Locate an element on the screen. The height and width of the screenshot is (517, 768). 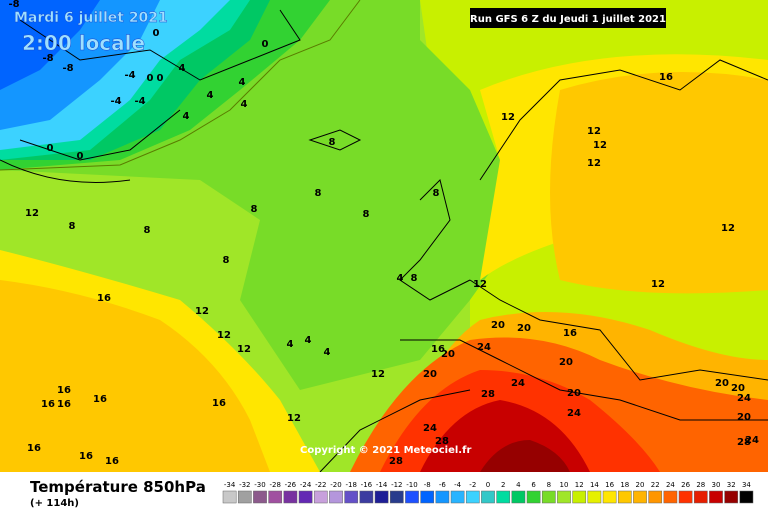
forecast-lead: (+ 114h) is located at coordinates (54, 503).